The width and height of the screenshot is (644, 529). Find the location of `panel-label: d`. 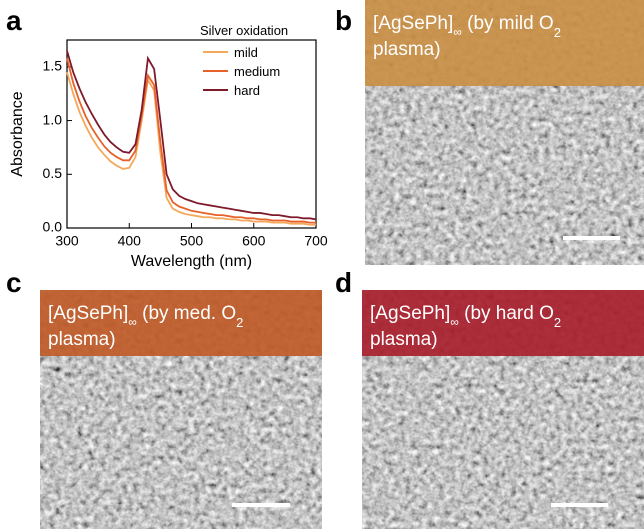

panel-label: d is located at coordinates (343, 282).